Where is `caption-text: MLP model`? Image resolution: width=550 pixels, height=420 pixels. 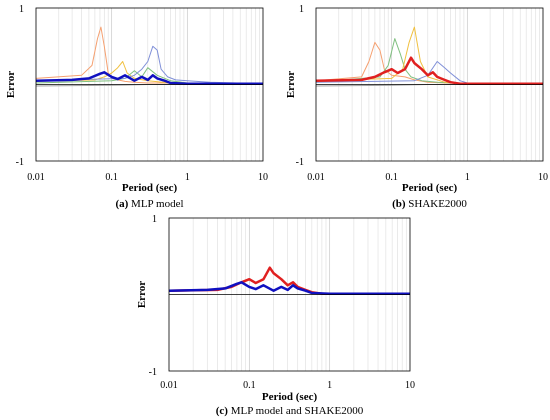 caption-text: MLP model is located at coordinates (157, 204).